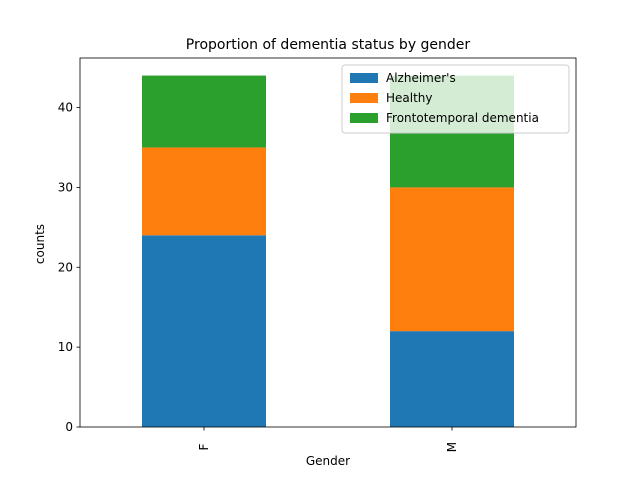  What do you see at coordinates (69, 427) in the screenshot?
I see `y-tick-label-0: 0` at bounding box center [69, 427].